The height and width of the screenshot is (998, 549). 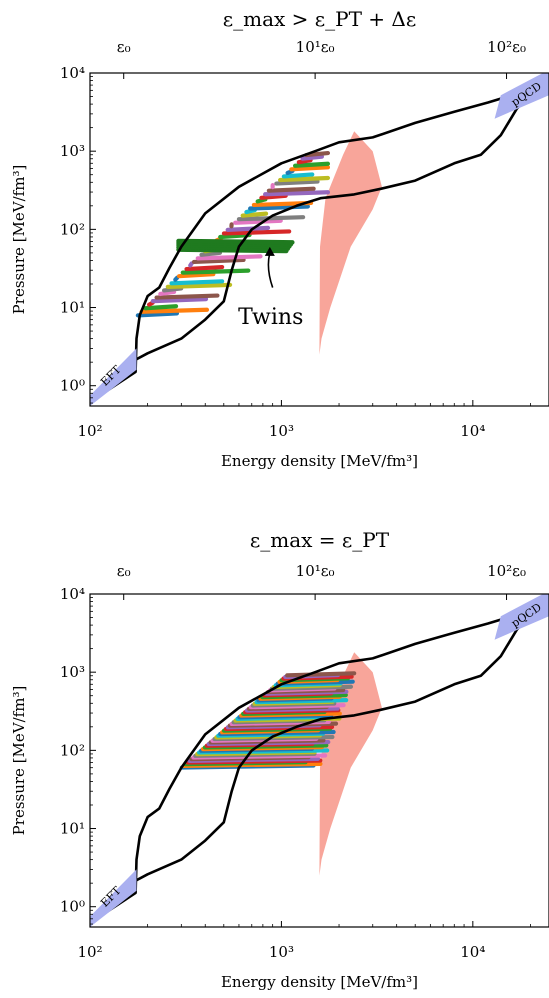 What do you see at coordinates (270, 270) in the screenshot?
I see `twins-arrow` at bounding box center [270, 270].